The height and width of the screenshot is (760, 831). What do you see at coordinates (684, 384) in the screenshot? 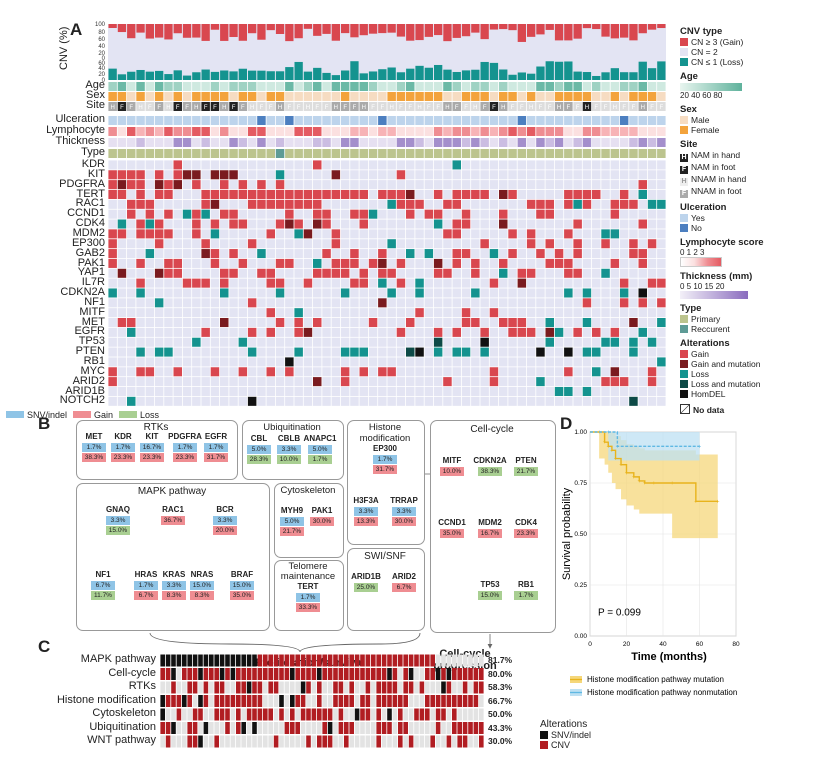
I see `legend-swatch` at bounding box center [684, 384].